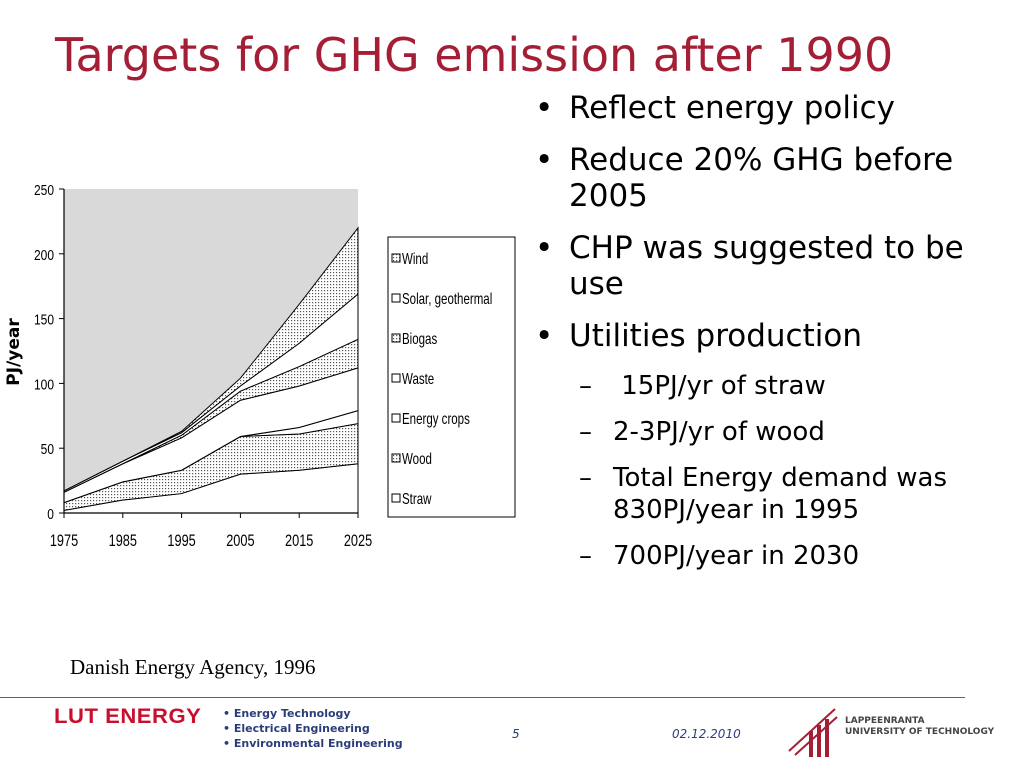  I want to click on university-line: LAPPEENRANTA, so click(885, 721).